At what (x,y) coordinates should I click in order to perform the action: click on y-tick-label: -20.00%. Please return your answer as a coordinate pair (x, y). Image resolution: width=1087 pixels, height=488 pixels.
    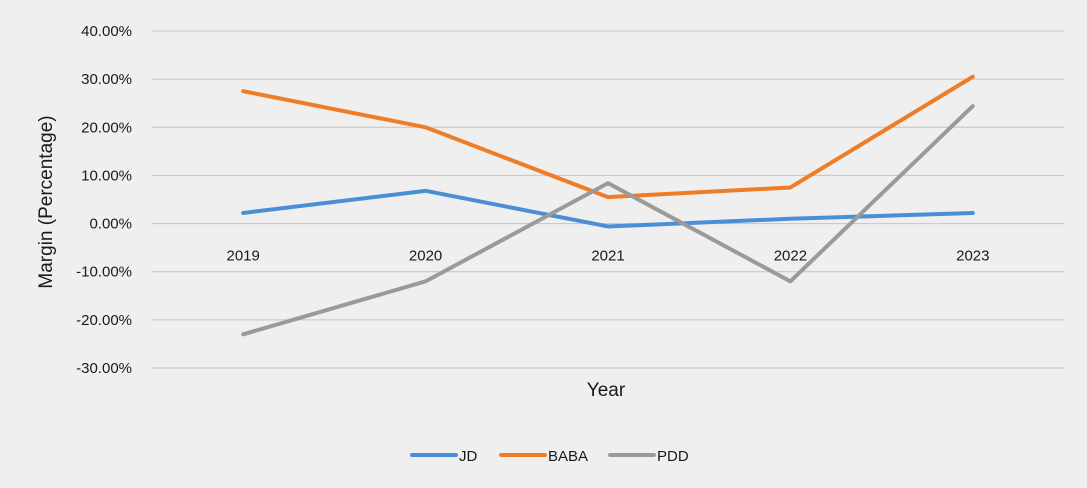
    Looking at the image, I should click on (104, 320).